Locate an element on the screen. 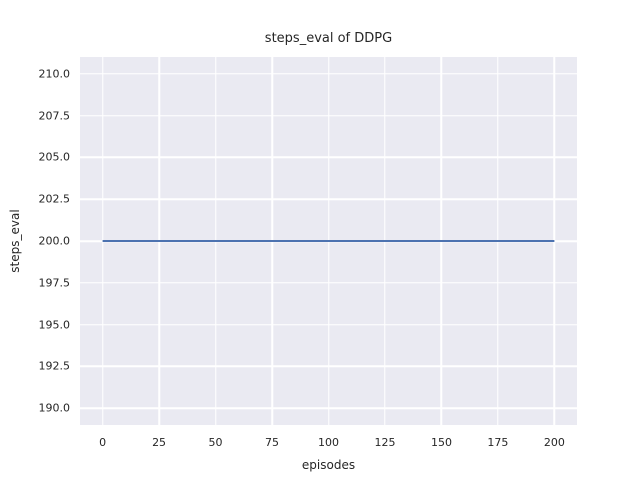 The height and width of the screenshot is (480, 640). x-axis-label: episodes is located at coordinates (328, 465).